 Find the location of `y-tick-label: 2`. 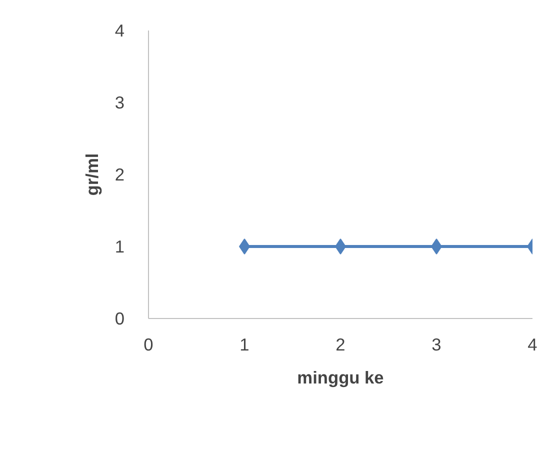

y-tick-label: 2 is located at coordinates (119, 174).